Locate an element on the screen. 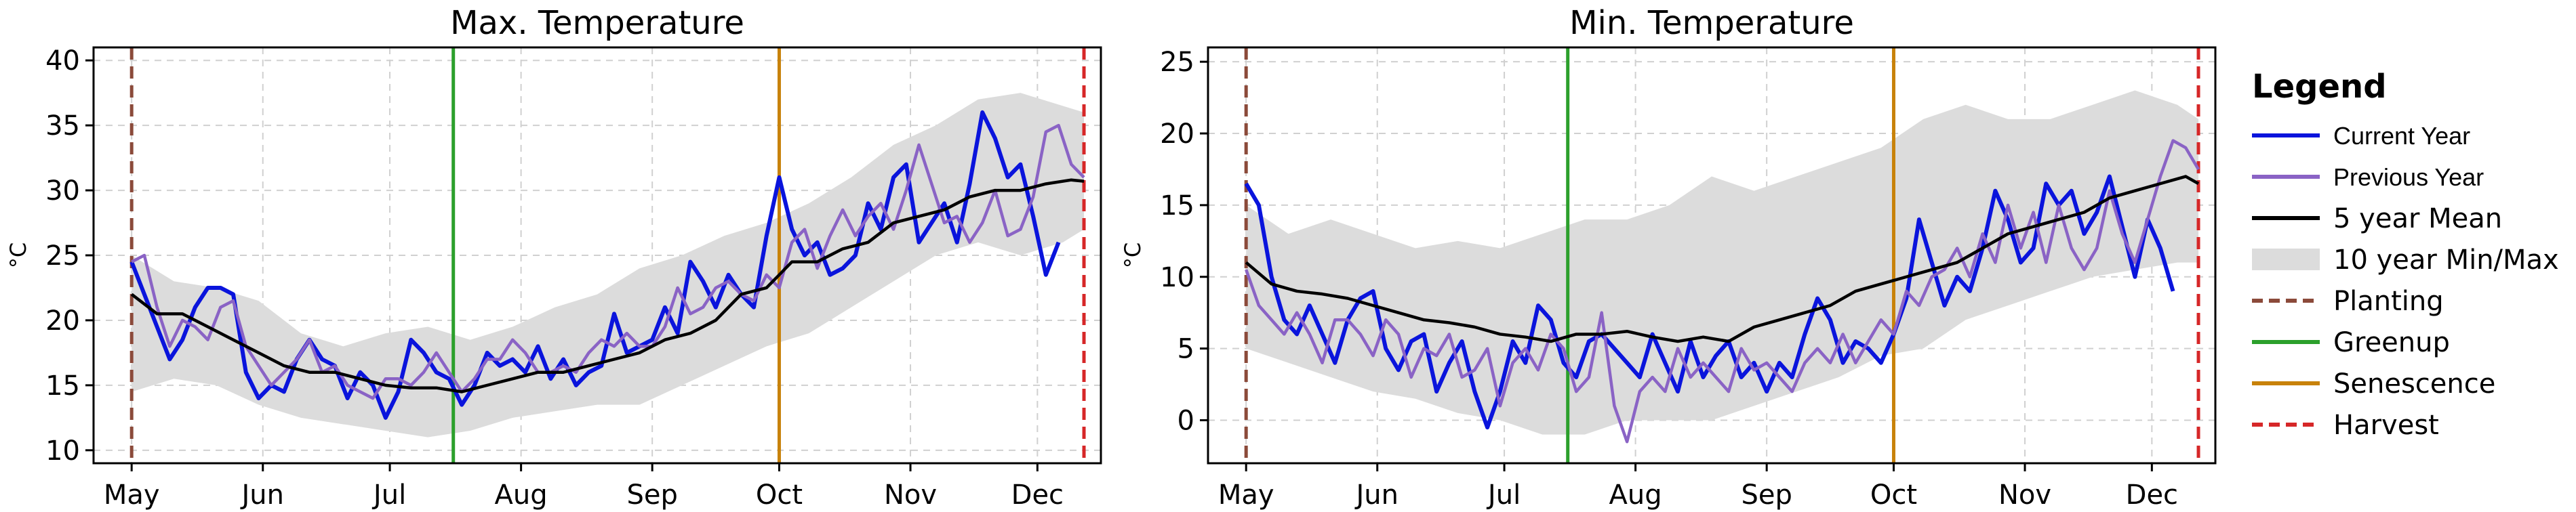  legend-label: 5 year Mean is located at coordinates (2418, 218).